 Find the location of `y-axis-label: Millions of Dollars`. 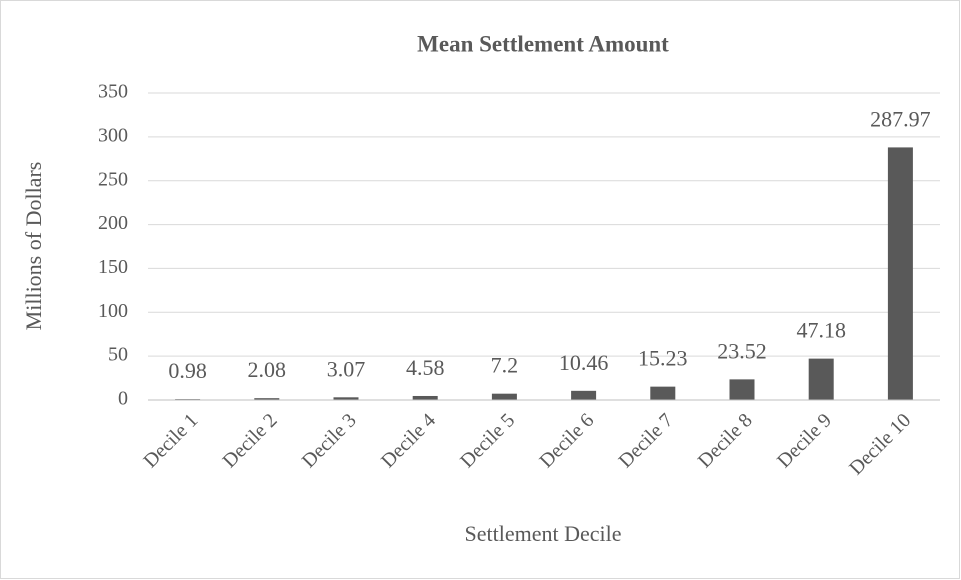

y-axis-label: Millions of Dollars is located at coordinates (33, 246).